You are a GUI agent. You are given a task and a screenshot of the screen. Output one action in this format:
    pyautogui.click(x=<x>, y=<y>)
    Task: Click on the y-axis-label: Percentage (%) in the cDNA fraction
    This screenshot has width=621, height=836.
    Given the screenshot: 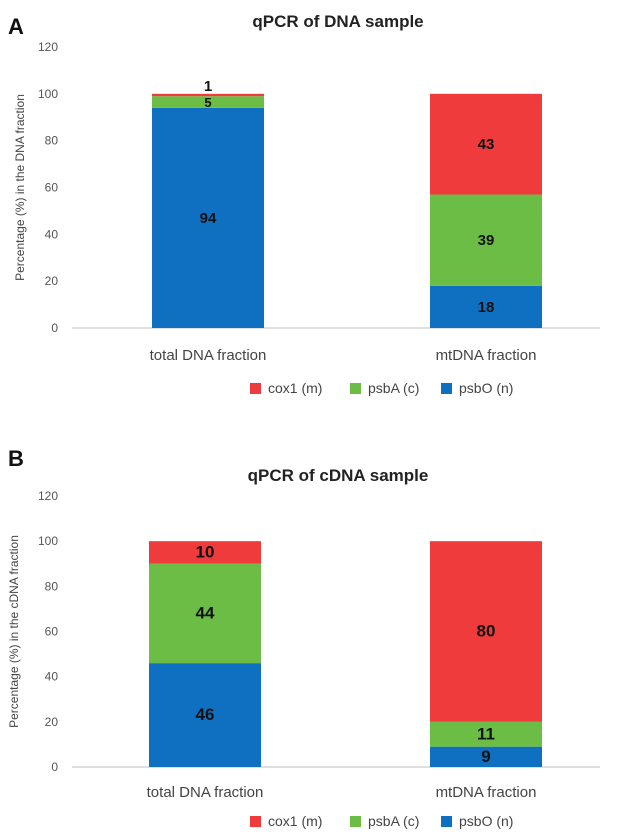 What is the action you would take?
    pyautogui.click(x=14, y=631)
    